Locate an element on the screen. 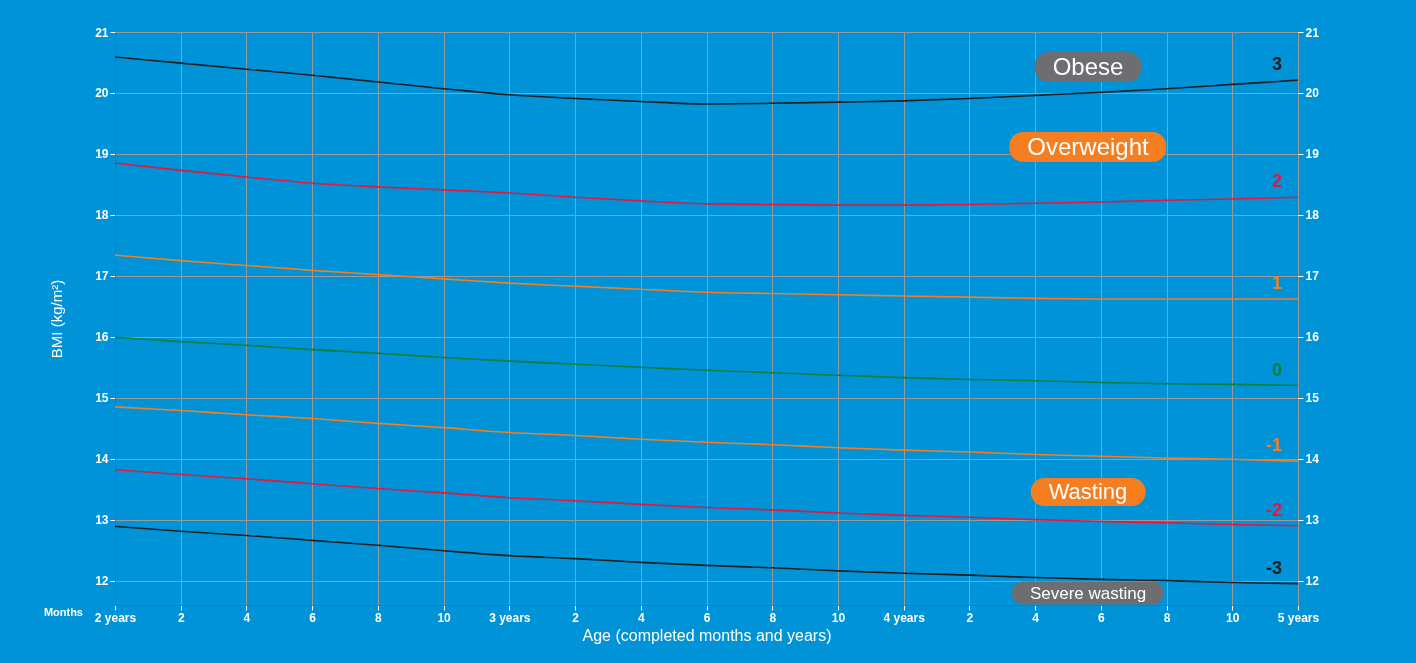 This screenshot has height=663, width=1416. x-axis-title: Age (completed months and years) is located at coordinates (707, 635).